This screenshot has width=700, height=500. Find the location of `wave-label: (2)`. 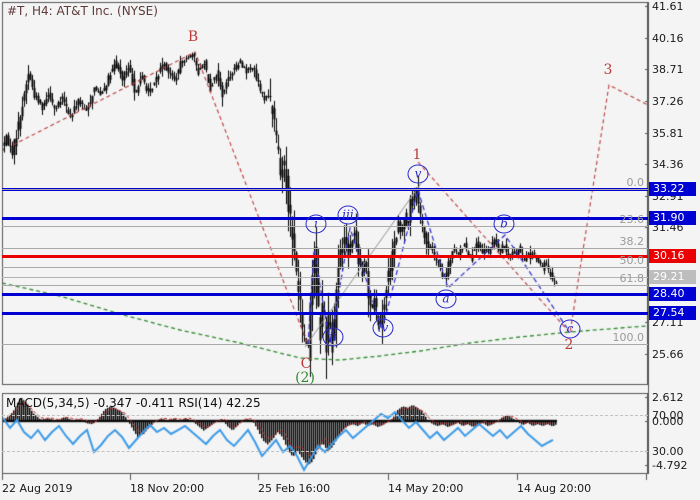

wave-label: (2) is located at coordinates (305, 378).